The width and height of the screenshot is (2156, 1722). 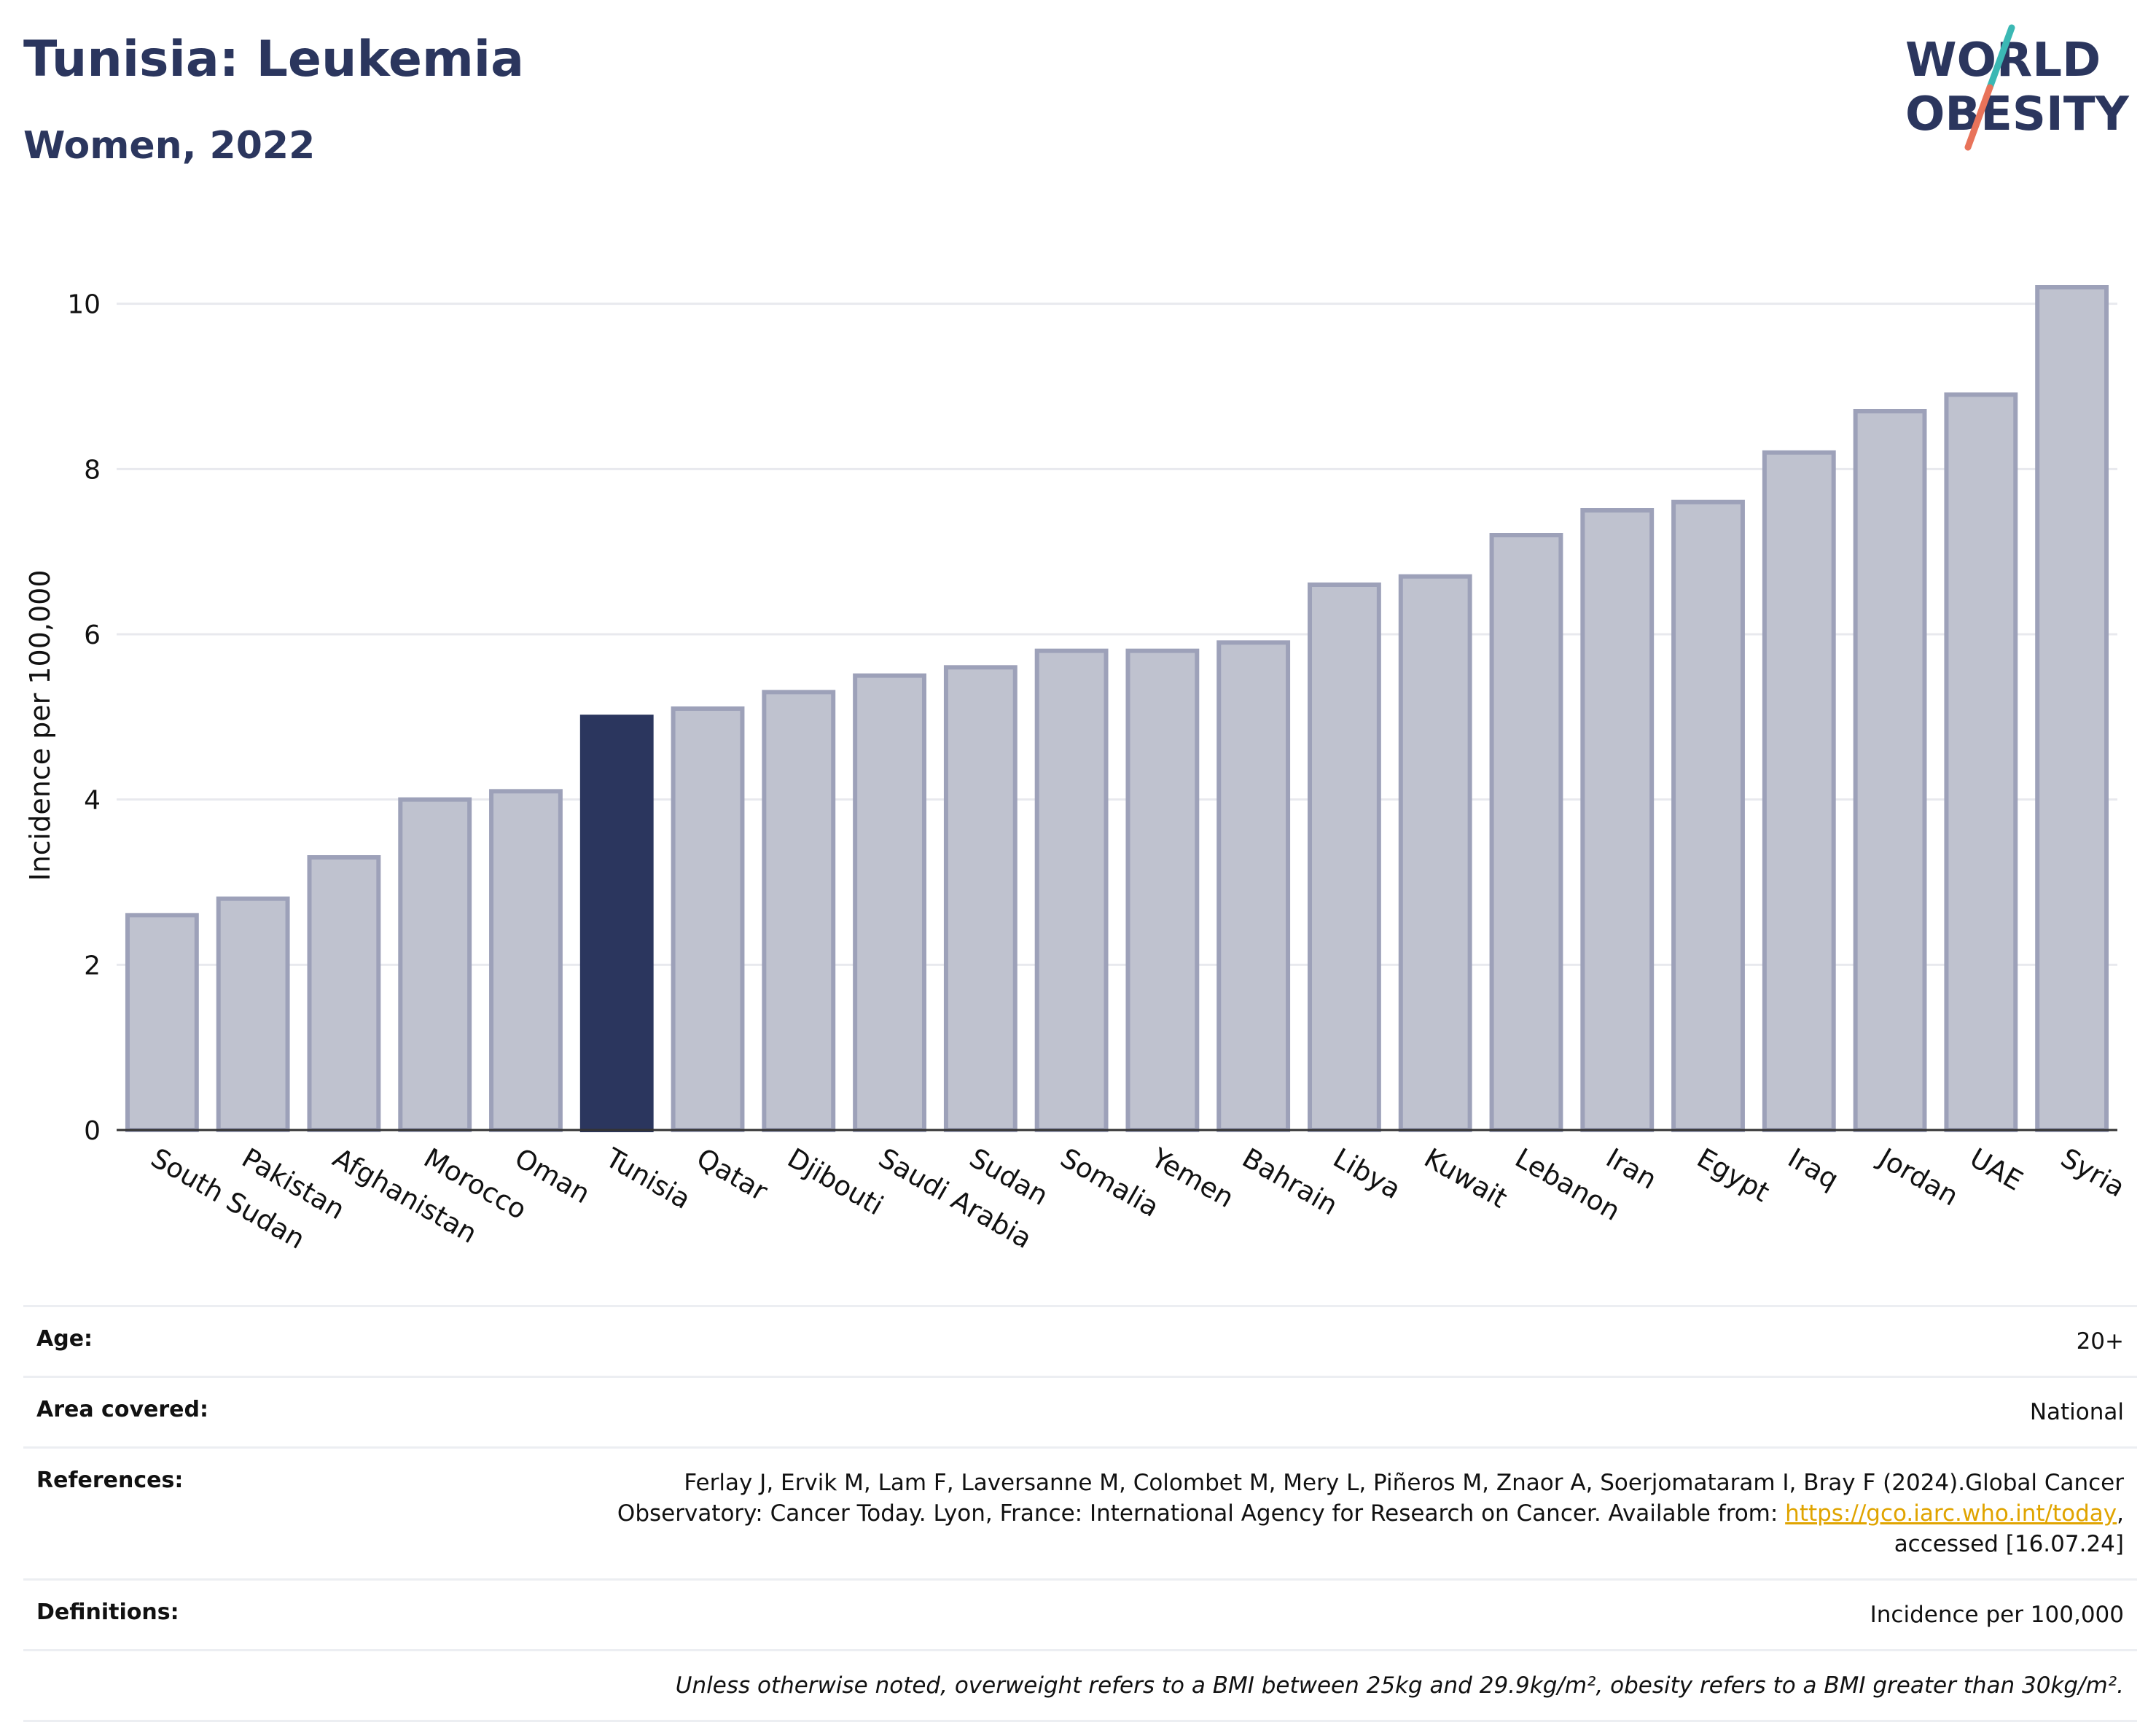 I want to click on x-tick-label: Somalia, so click(x=1110, y=1182).